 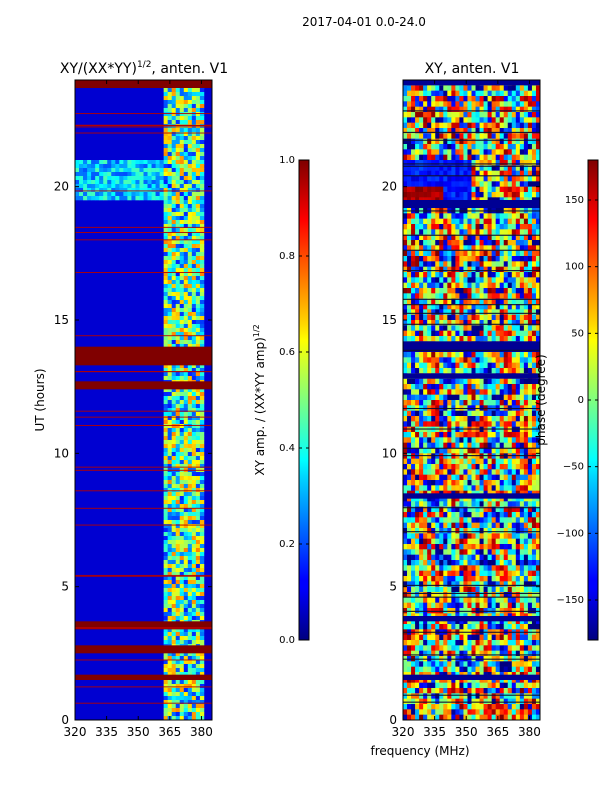 What do you see at coordinates (287, 544) in the screenshot?
I see `amplitude-colorbar-tick-label: 0.2` at bounding box center [287, 544].